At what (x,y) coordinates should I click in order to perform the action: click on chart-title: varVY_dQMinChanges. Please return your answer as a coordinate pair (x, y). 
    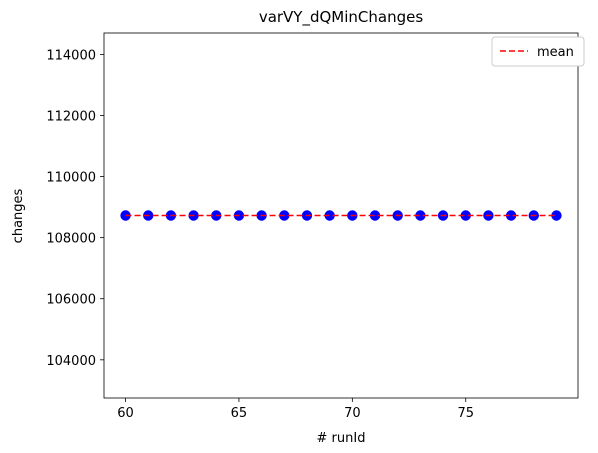
    Looking at the image, I should click on (341, 17).